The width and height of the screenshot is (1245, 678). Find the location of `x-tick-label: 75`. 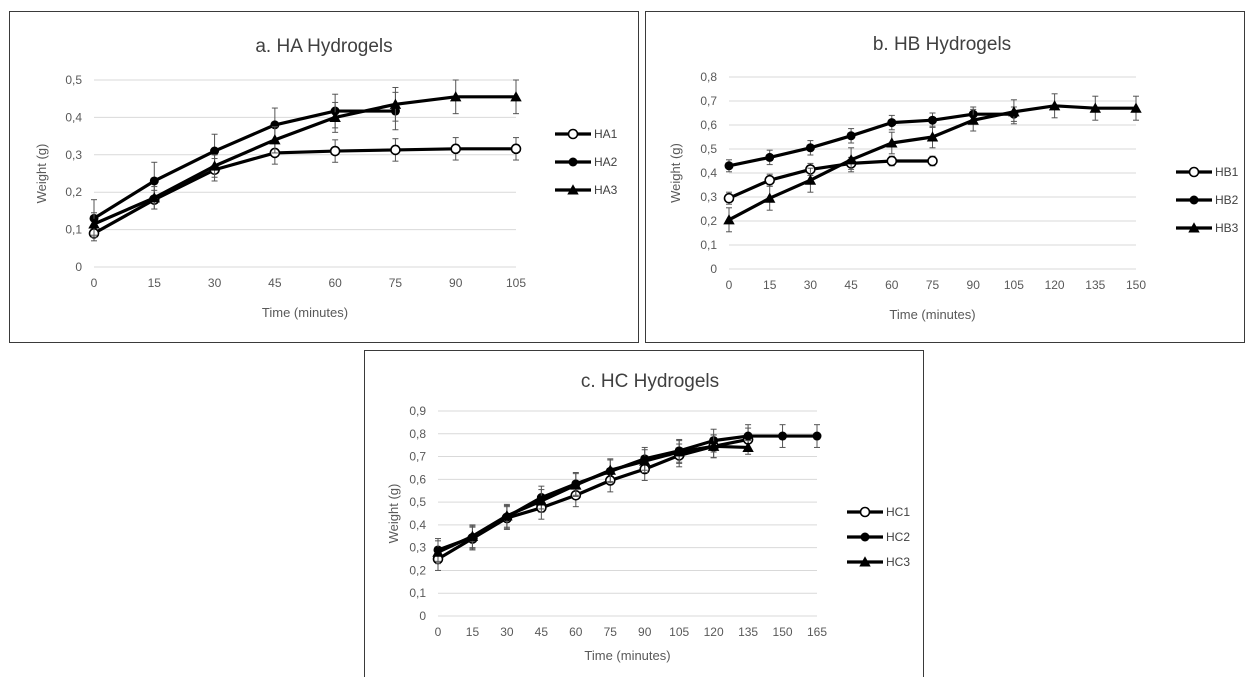

x-tick-label: 75 is located at coordinates (396, 283).